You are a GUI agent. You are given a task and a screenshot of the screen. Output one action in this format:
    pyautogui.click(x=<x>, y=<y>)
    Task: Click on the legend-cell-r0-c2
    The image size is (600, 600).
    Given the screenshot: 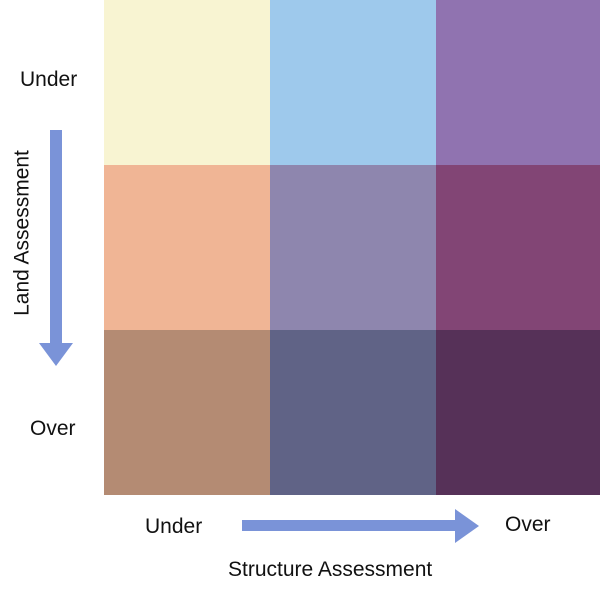 What is the action you would take?
    pyautogui.click(x=518, y=82)
    